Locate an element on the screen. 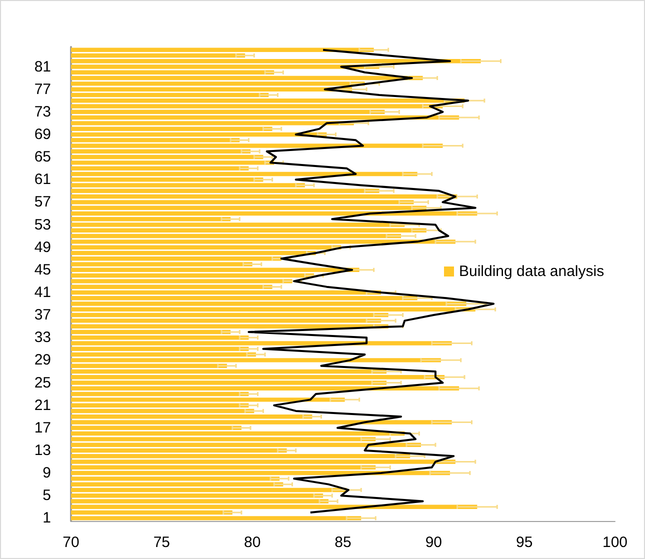  y-tick-label: 29 is located at coordinates (42, 360).